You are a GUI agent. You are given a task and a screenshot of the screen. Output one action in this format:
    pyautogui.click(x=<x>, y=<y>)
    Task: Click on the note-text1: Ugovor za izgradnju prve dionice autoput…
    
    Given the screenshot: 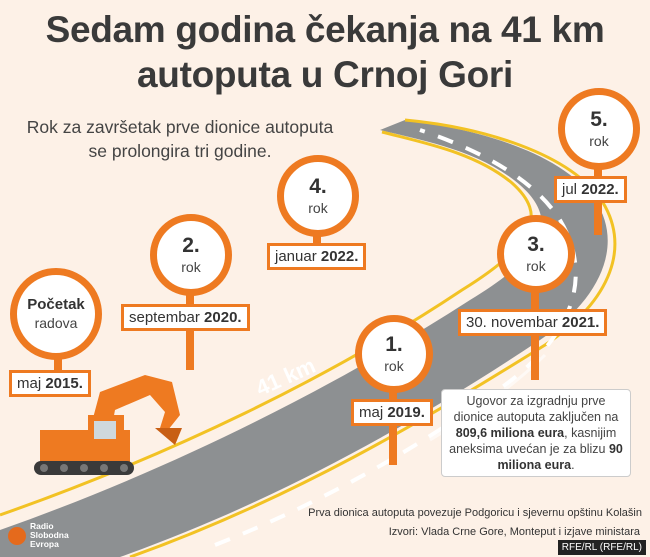 What is the action you would take?
    pyautogui.click(x=536, y=409)
    